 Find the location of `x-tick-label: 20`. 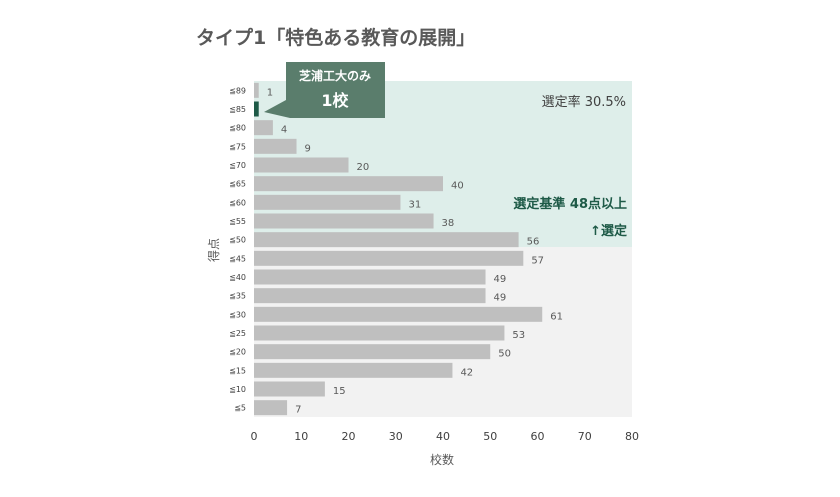

x-tick-label: 20 is located at coordinates (349, 436).